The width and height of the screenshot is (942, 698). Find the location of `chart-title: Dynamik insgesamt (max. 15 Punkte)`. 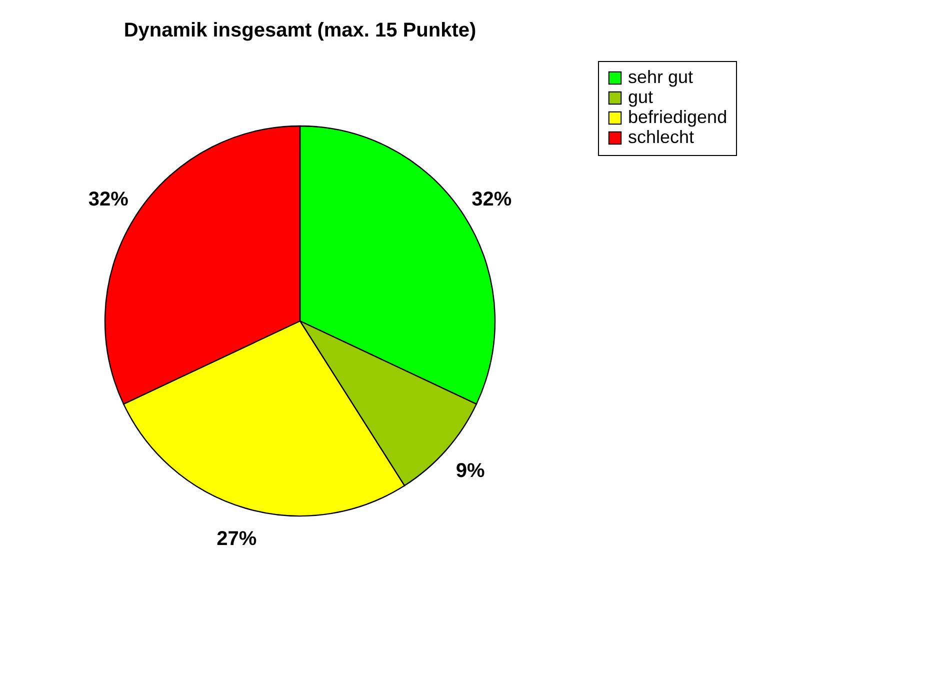

chart-title: Dynamik insgesamt (max. 15 Punkte) is located at coordinates (300, 31).